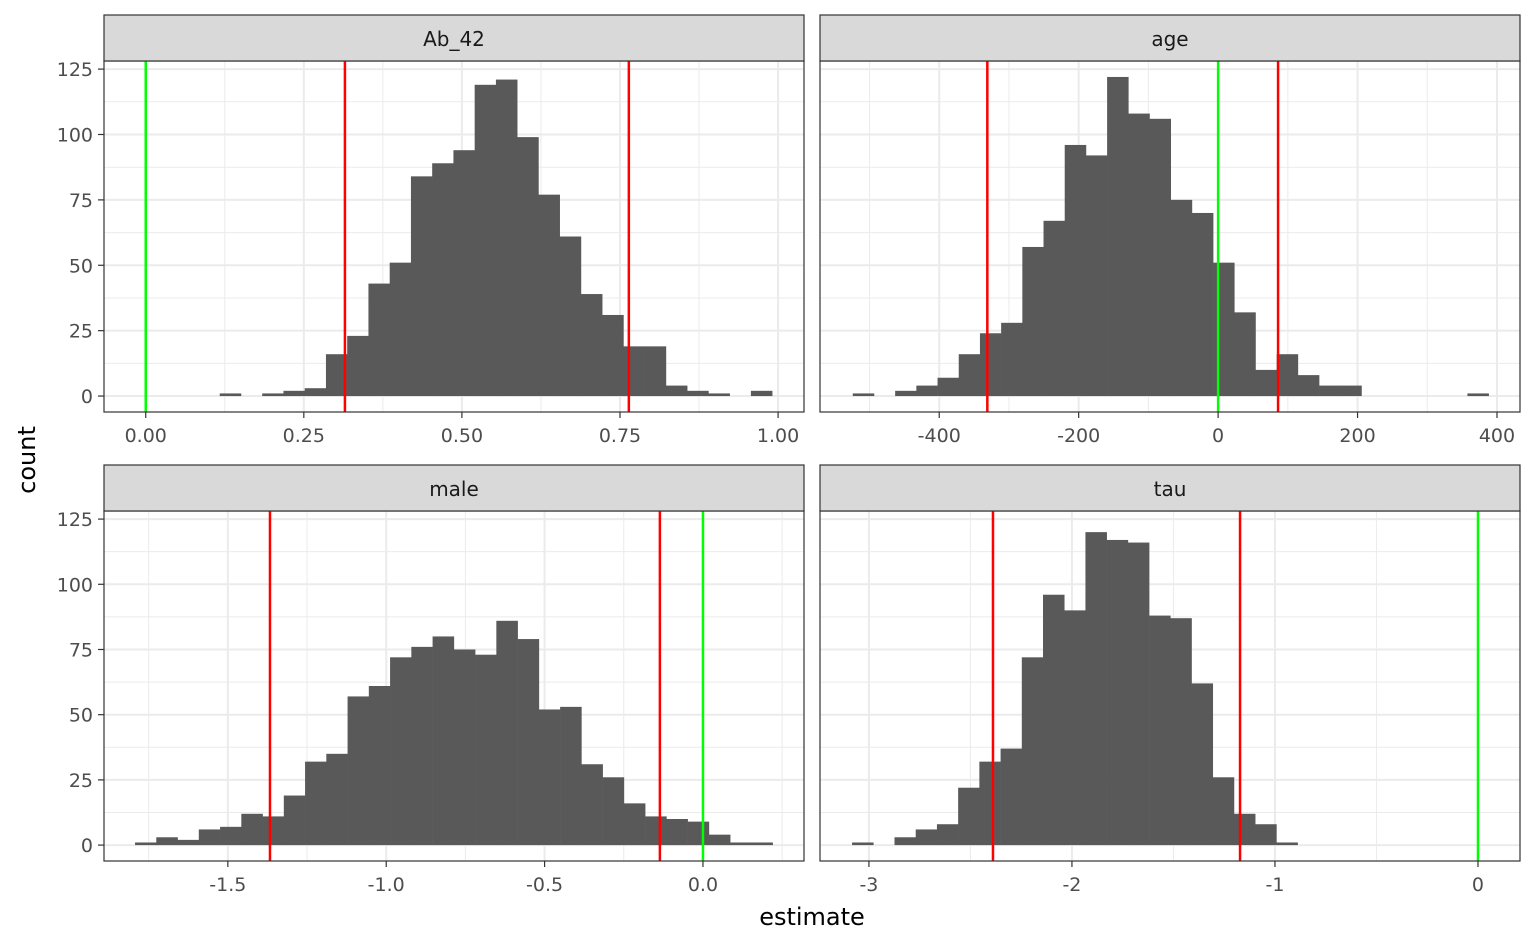 The height and width of the screenshot is (949, 1536). I want to click on x-tick-label: 400, so click(1497, 436).